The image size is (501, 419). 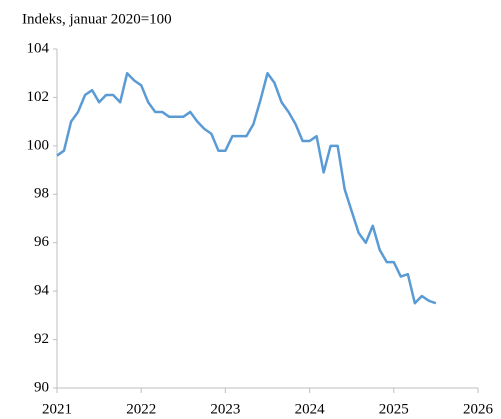 I want to click on y-tick-label: 100, so click(x=38, y=145).